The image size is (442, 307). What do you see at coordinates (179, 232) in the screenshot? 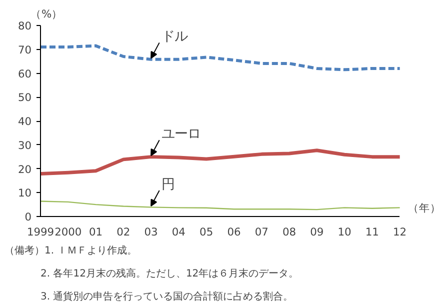
I see `x-tick-label: 04` at bounding box center [179, 232].